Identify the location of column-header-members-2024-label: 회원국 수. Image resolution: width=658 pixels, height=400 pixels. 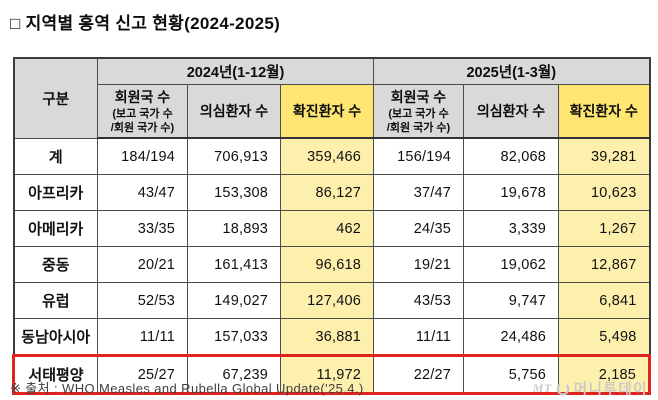
(142, 97).